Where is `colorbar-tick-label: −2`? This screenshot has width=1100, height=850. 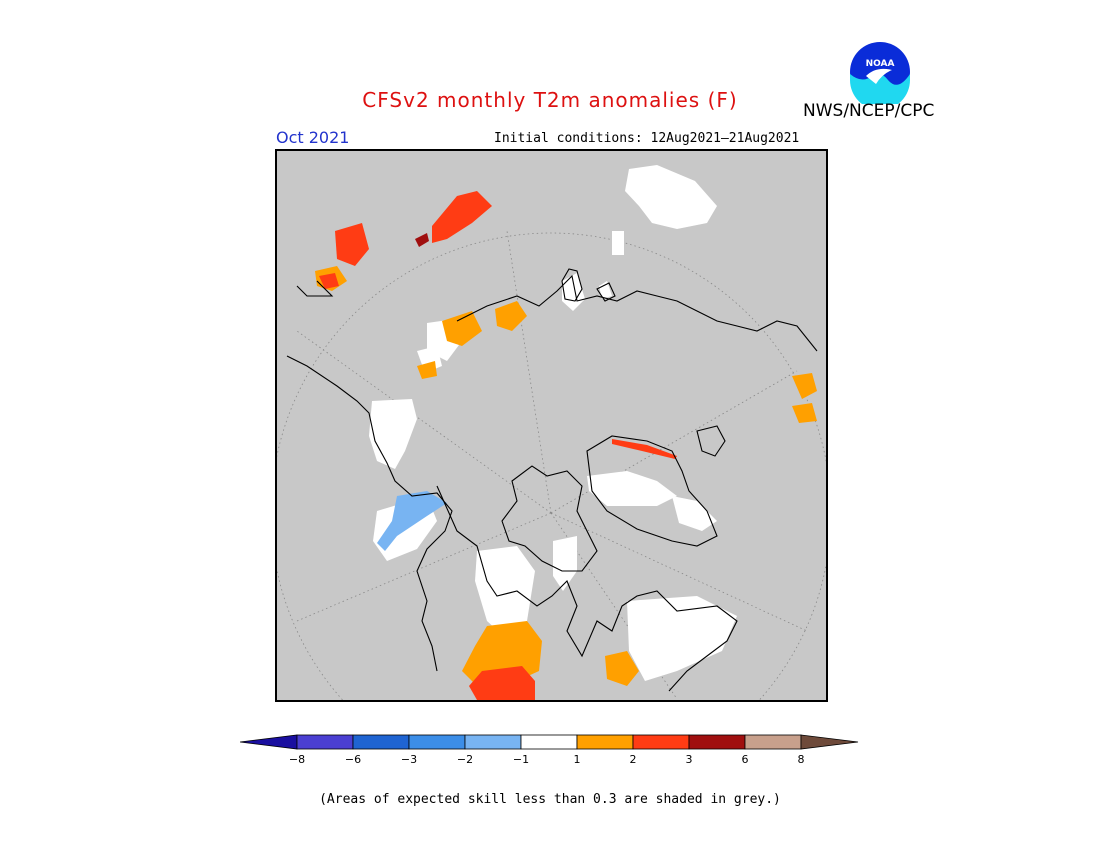 colorbar-tick-label: −2 is located at coordinates (465, 759).